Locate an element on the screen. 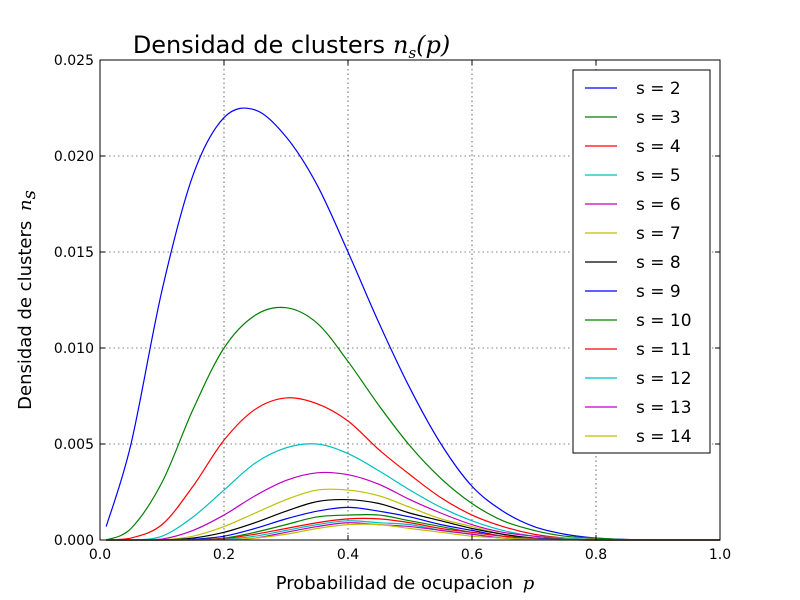 The height and width of the screenshot is (600, 800). y-tick-label: 0.020 is located at coordinates (74, 157).